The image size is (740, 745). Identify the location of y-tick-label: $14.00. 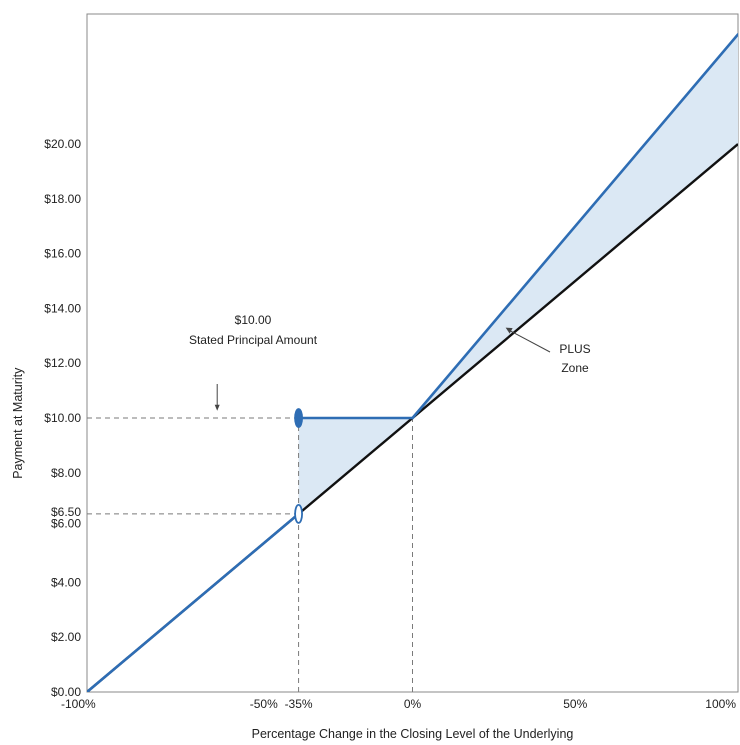
(62, 308).